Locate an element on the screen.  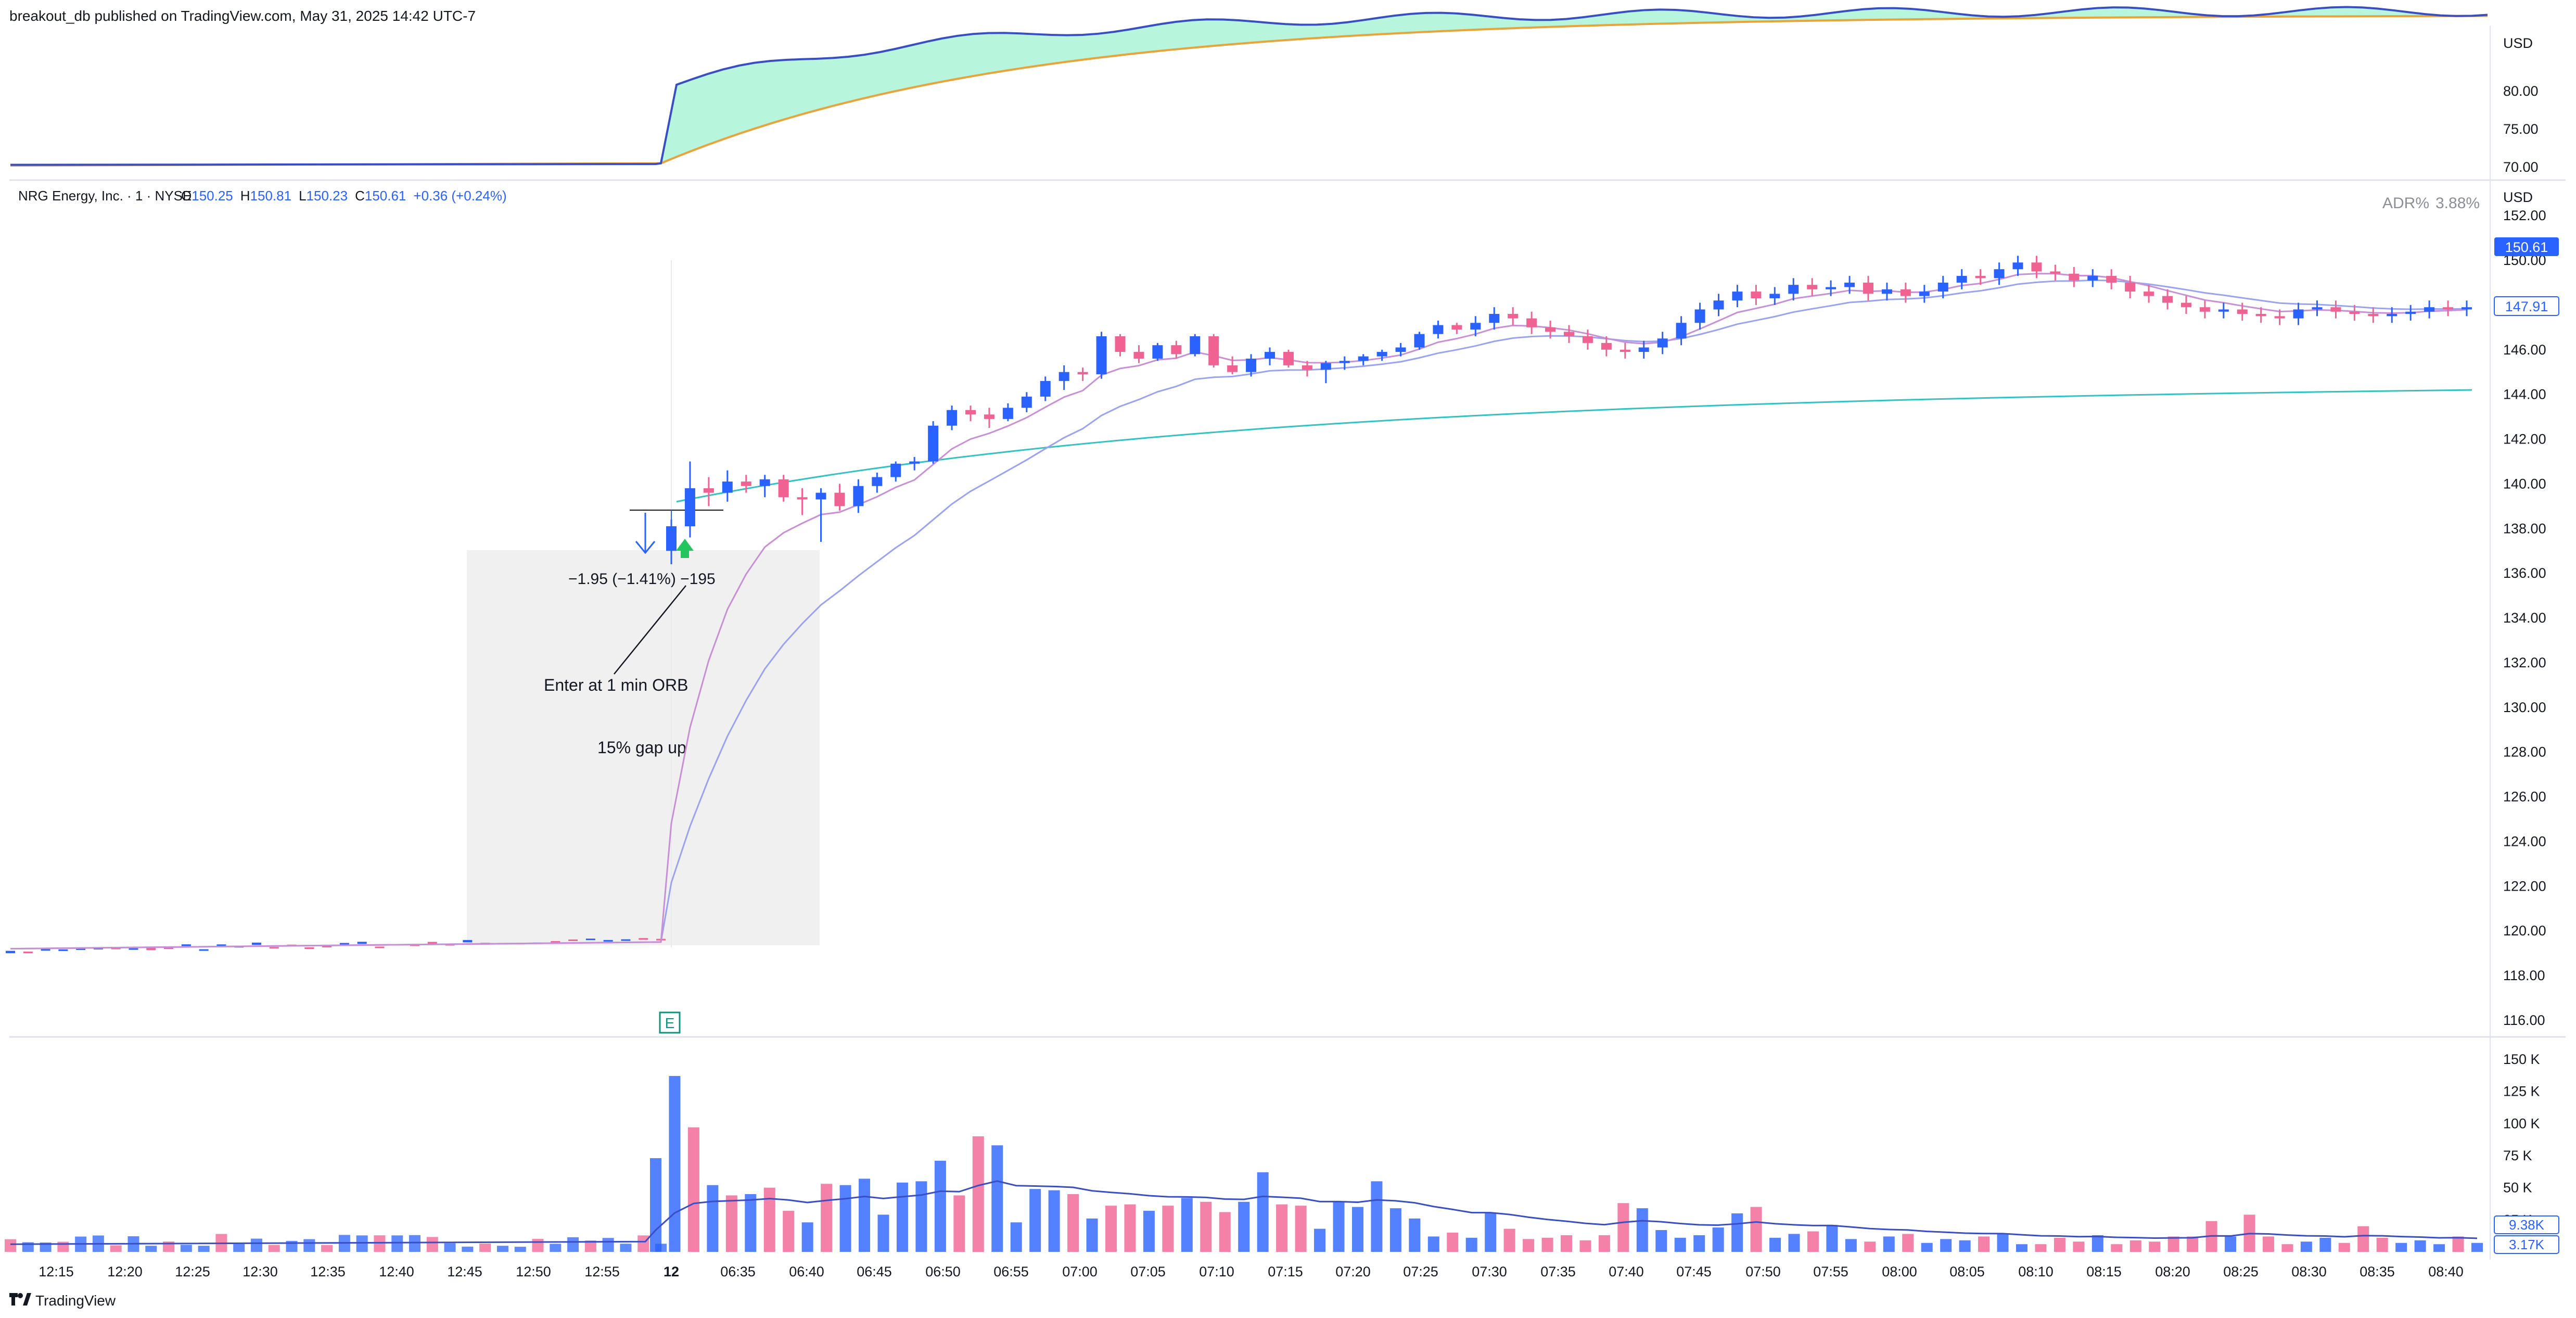
indicator-tick-label: 75.00 is located at coordinates (2521, 129).